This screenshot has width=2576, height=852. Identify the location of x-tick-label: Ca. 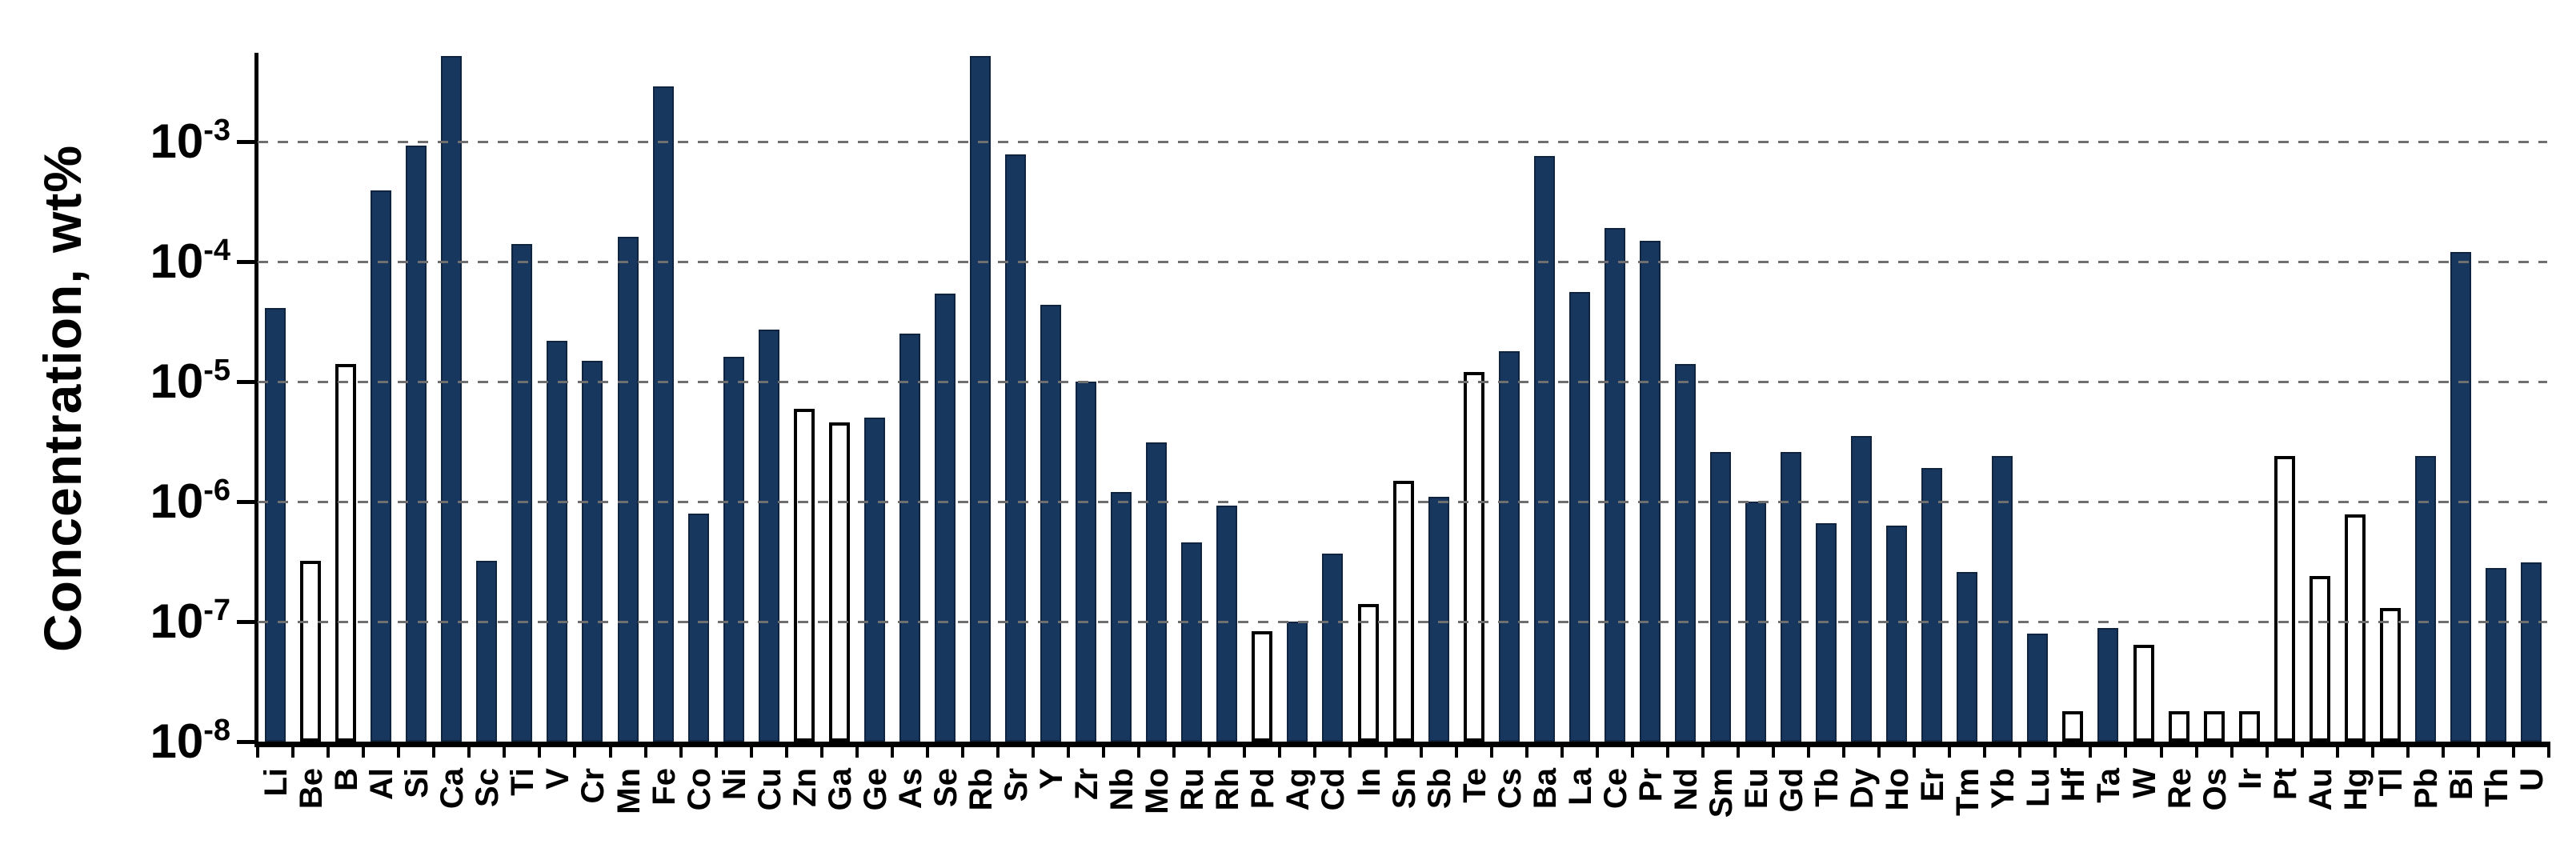
(453, 789).